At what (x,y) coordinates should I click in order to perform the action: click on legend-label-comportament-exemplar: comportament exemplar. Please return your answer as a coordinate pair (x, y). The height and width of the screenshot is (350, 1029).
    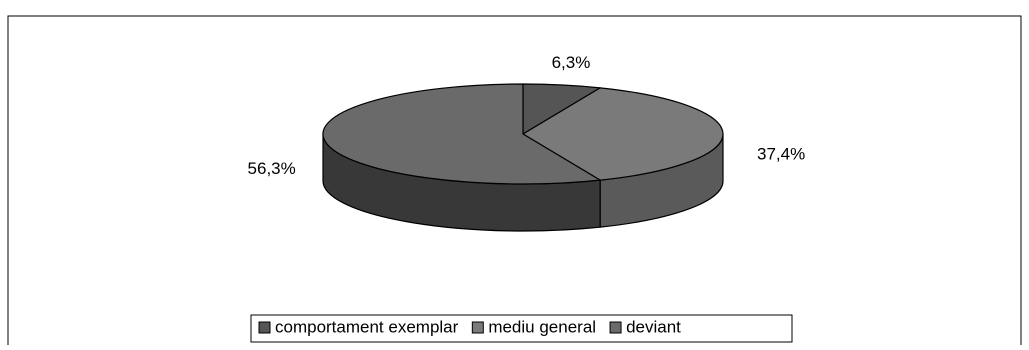
    Looking at the image, I should click on (367, 326).